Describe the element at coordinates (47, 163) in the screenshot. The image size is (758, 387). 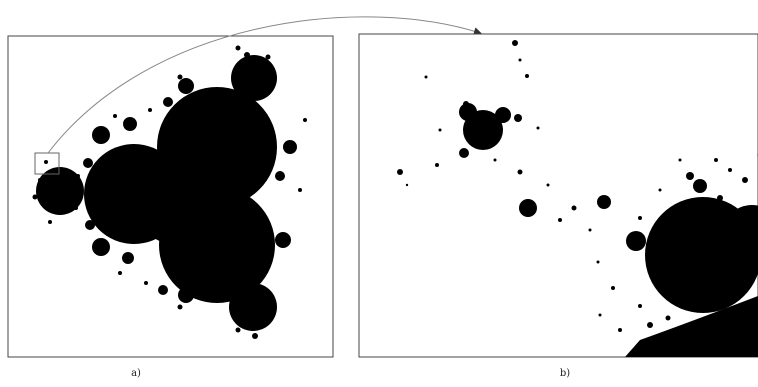
I see `zoom-selection-box` at that location.